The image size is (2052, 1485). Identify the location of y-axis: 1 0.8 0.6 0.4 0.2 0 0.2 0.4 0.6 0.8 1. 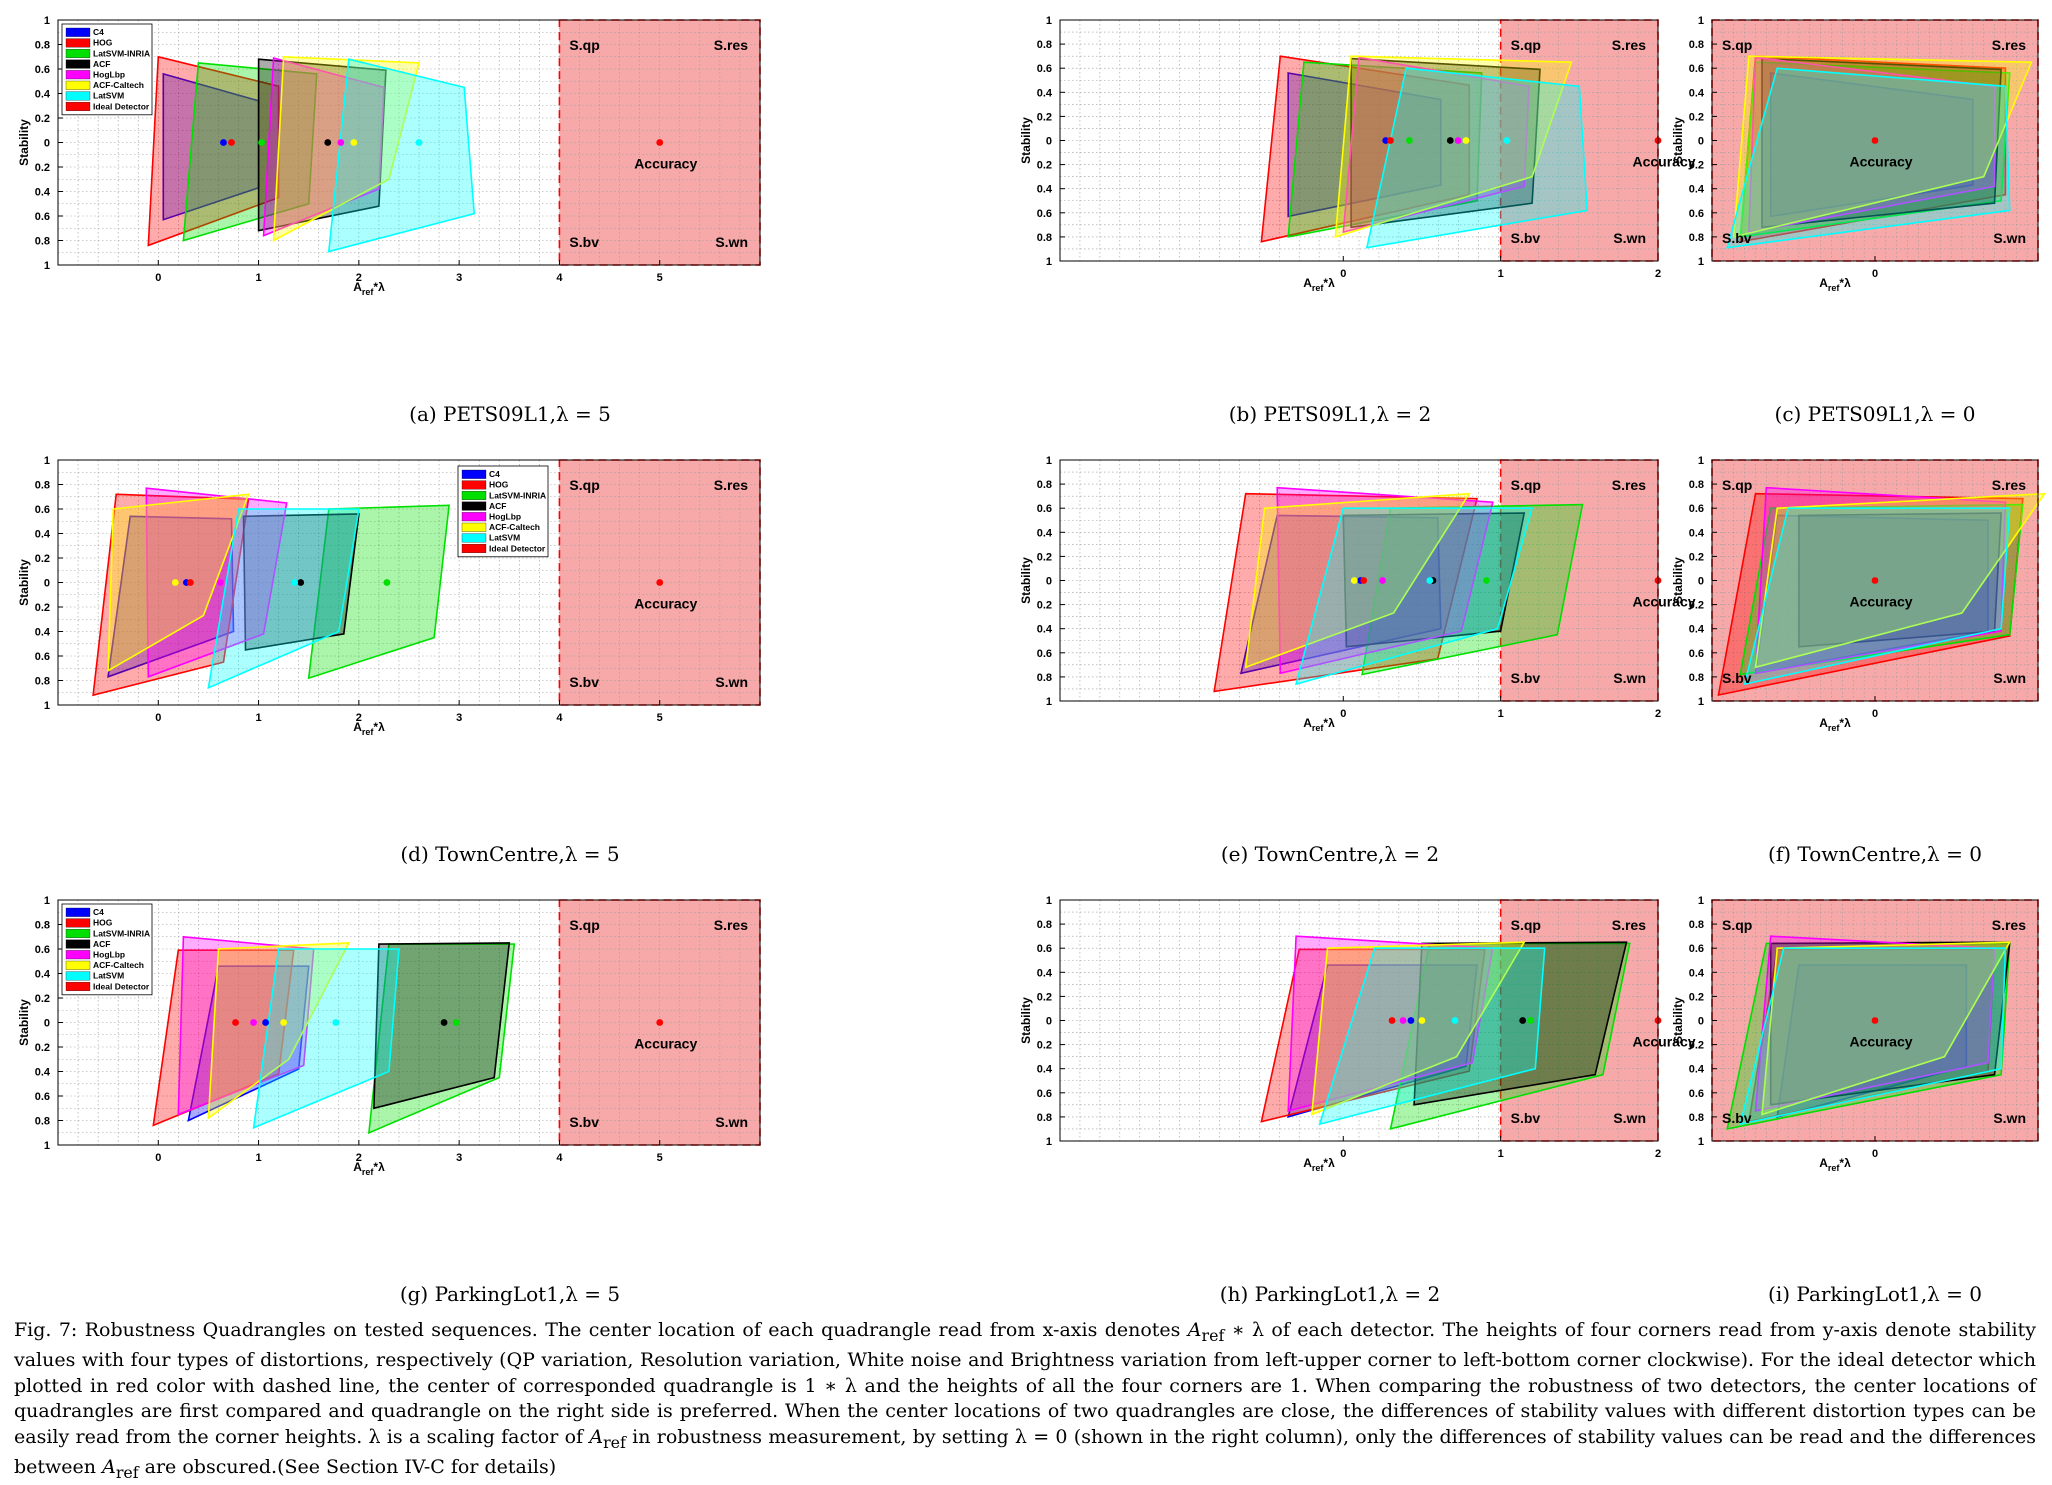
(49, 583).